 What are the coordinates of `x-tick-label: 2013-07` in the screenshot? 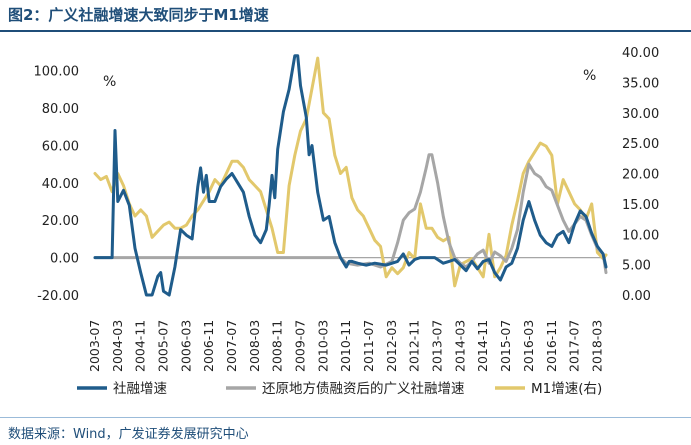 It's located at (437, 346).